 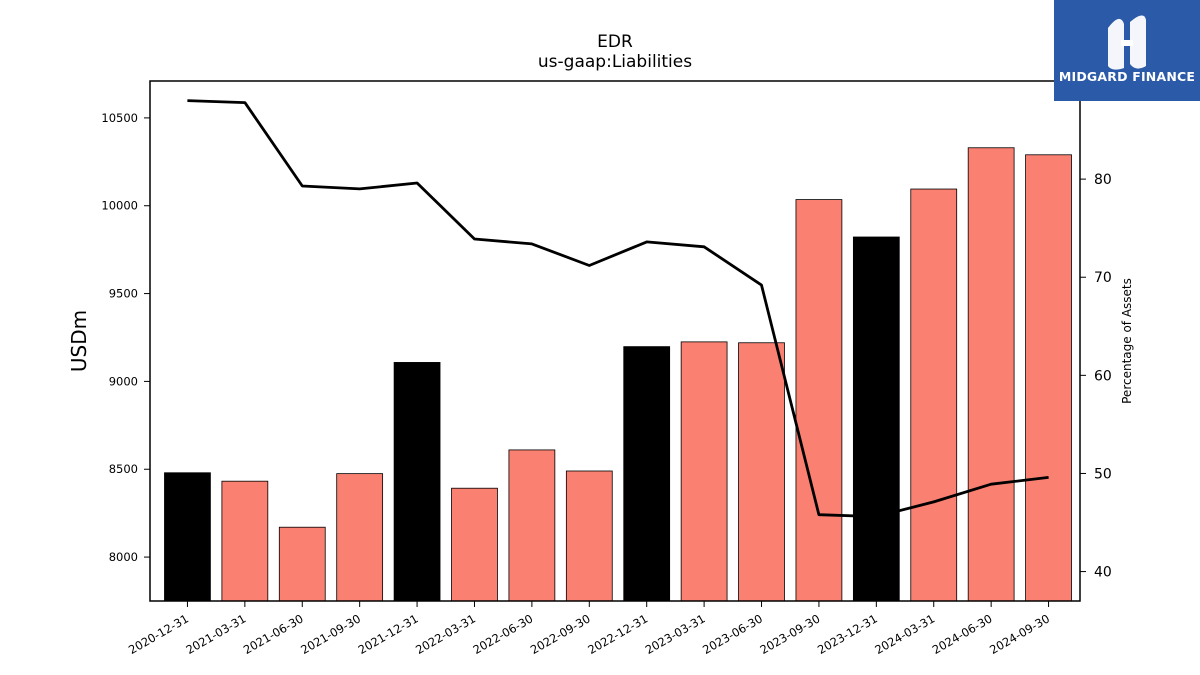 What do you see at coordinates (615, 62) in the screenshot?
I see `chart-subtitle: us-gaap:Liabilities` at bounding box center [615, 62].